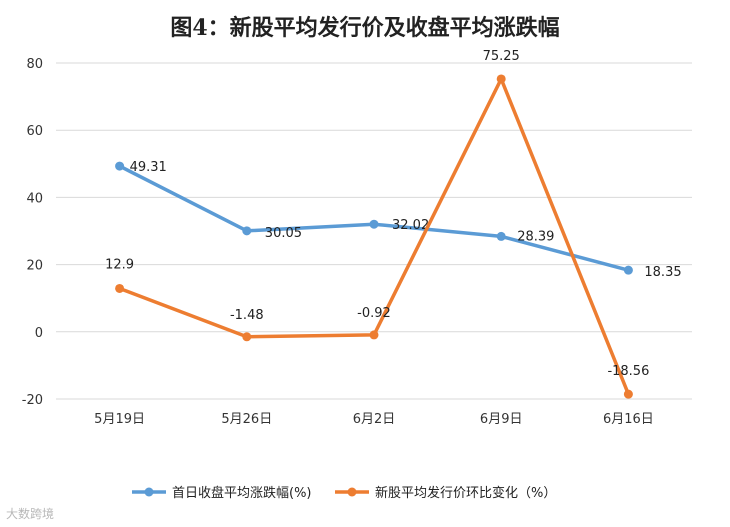  I want to click on data-label: 30.05, so click(283, 233).